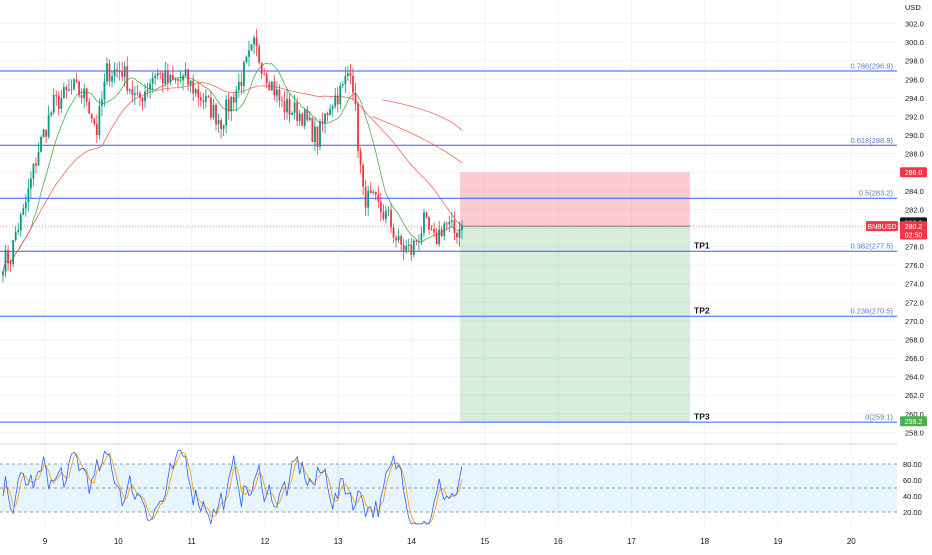 This screenshot has height=555, width=932. I want to click on price-badge-text: 286.0, so click(914, 173).